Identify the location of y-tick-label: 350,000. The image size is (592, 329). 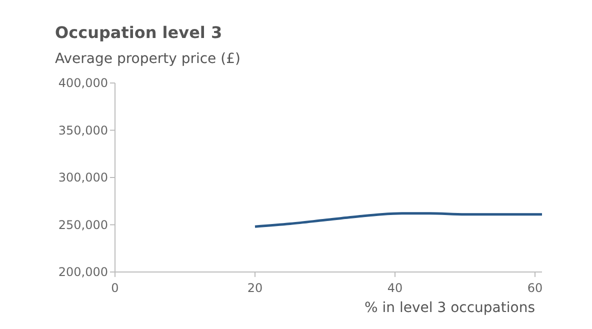
(83, 130).